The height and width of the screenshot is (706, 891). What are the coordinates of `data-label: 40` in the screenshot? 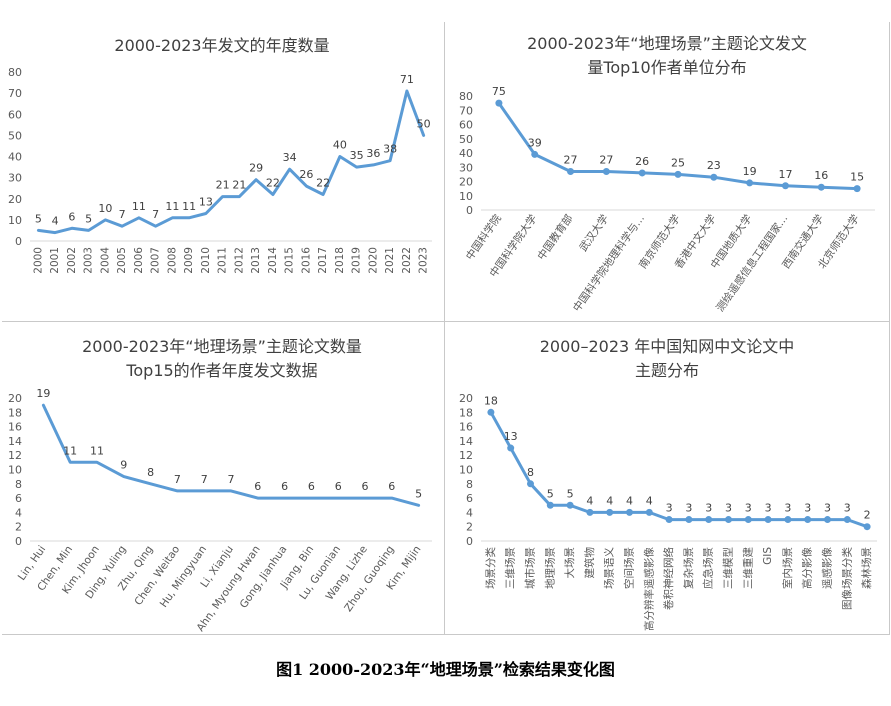 It's located at (340, 145).